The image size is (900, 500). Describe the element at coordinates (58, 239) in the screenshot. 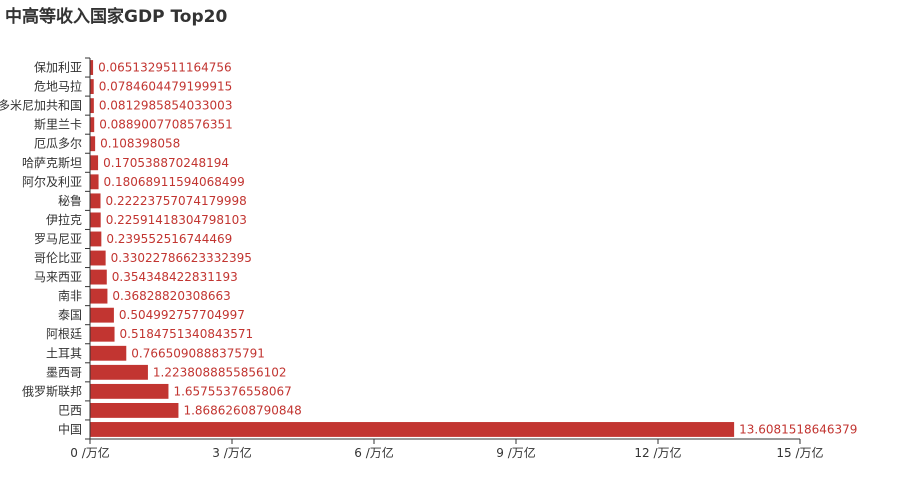

I see `y-tick-label: 罗马尼亚` at that location.